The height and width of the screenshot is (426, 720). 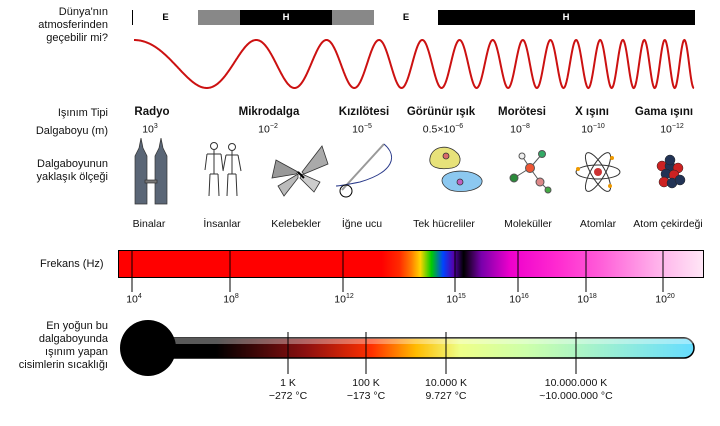 What do you see at coordinates (598, 172) in the screenshot?
I see `atom-icon` at bounding box center [598, 172].